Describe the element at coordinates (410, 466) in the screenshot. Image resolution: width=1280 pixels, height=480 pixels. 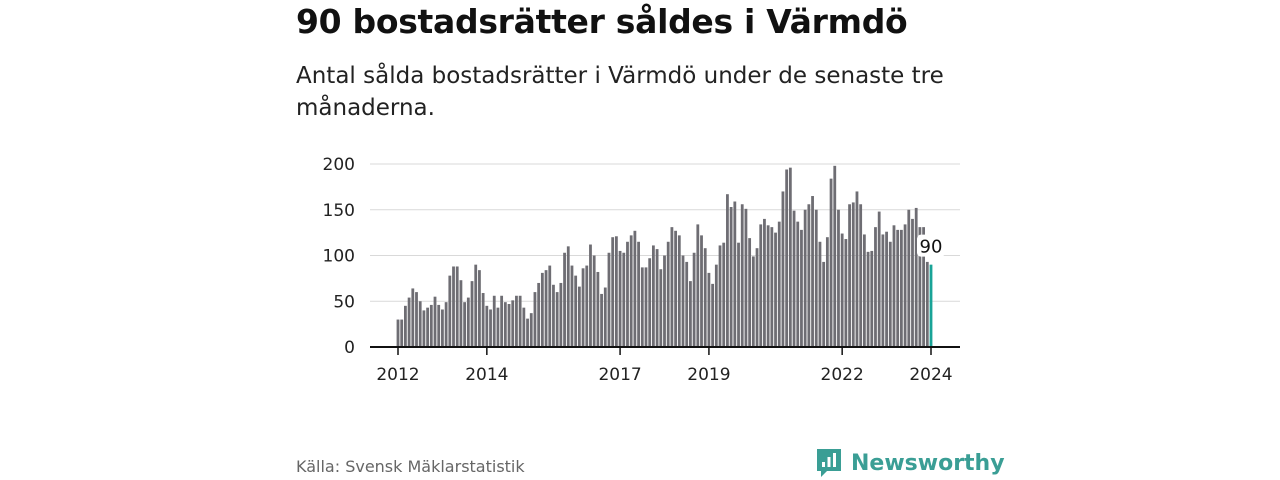
I see `source-note: Källa: Svensk Mäklarstatistik` at that location.